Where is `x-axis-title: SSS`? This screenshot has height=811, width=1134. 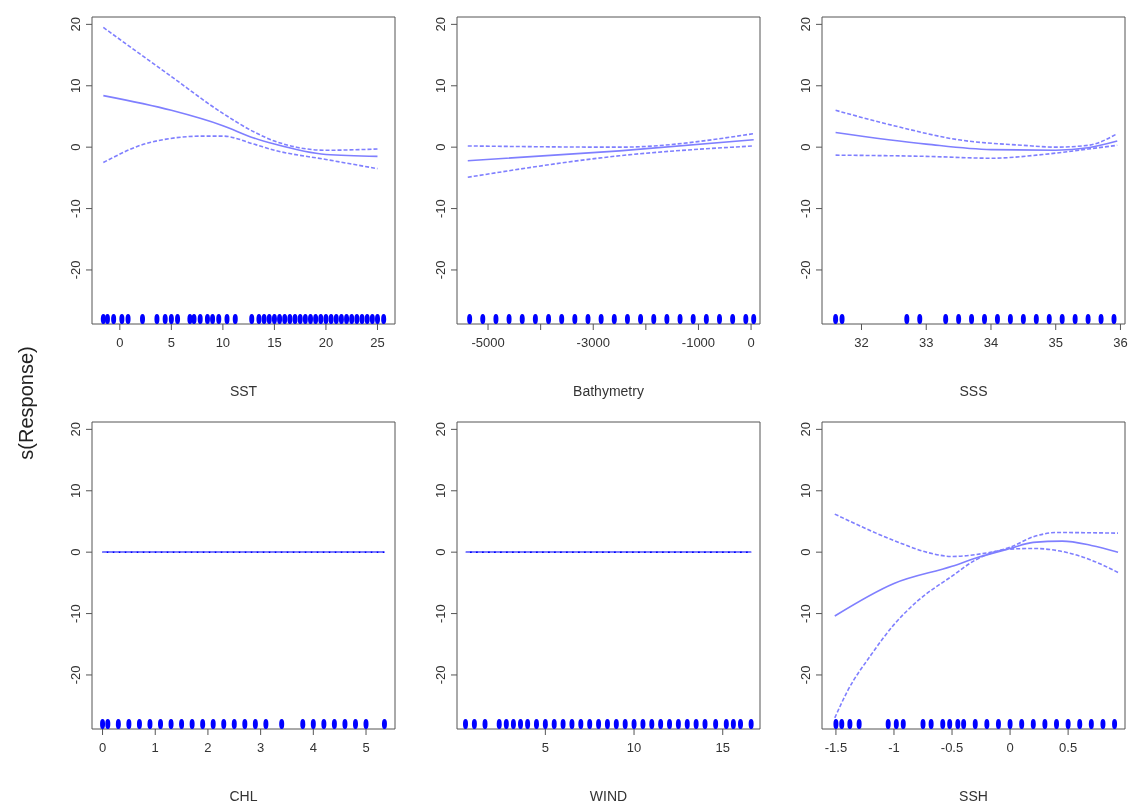
x-axis-title: SSS is located at coordinates (973, 391).